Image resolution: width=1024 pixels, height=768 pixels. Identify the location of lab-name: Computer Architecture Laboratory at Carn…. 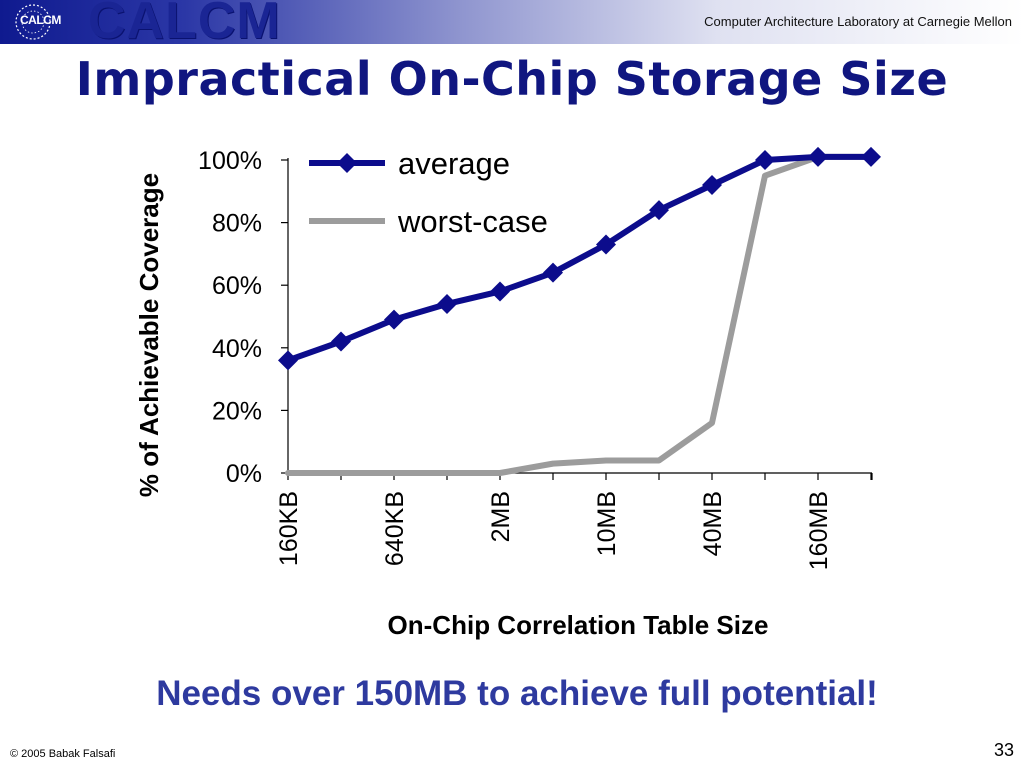
(858, 21).